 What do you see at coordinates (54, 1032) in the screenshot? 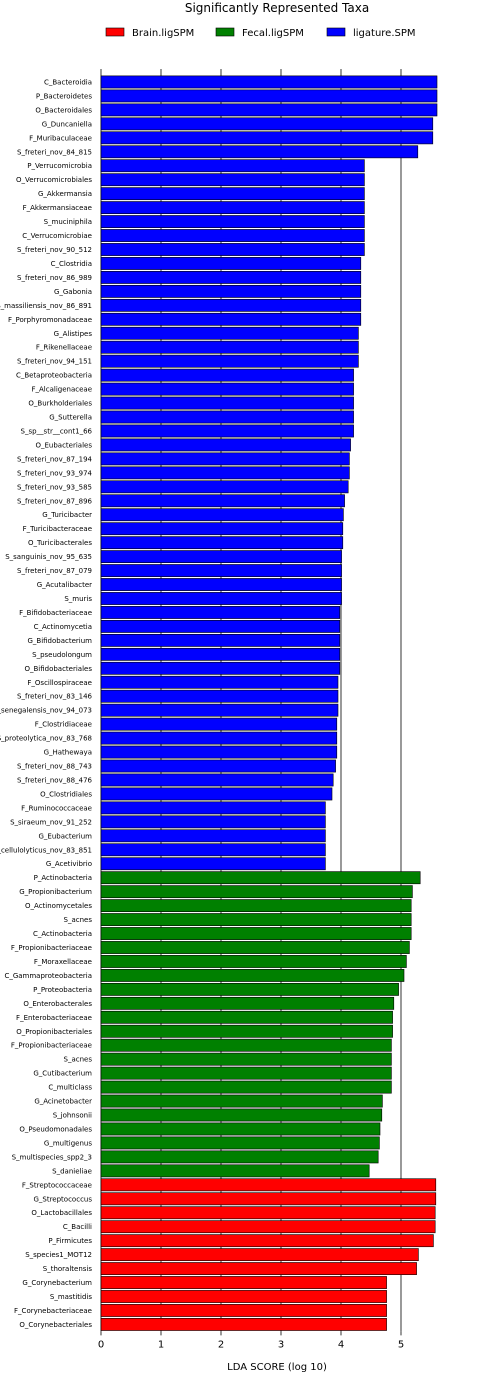
I see `bar-label: O_Propionibacteriales` at bounding box center [54, 1032].